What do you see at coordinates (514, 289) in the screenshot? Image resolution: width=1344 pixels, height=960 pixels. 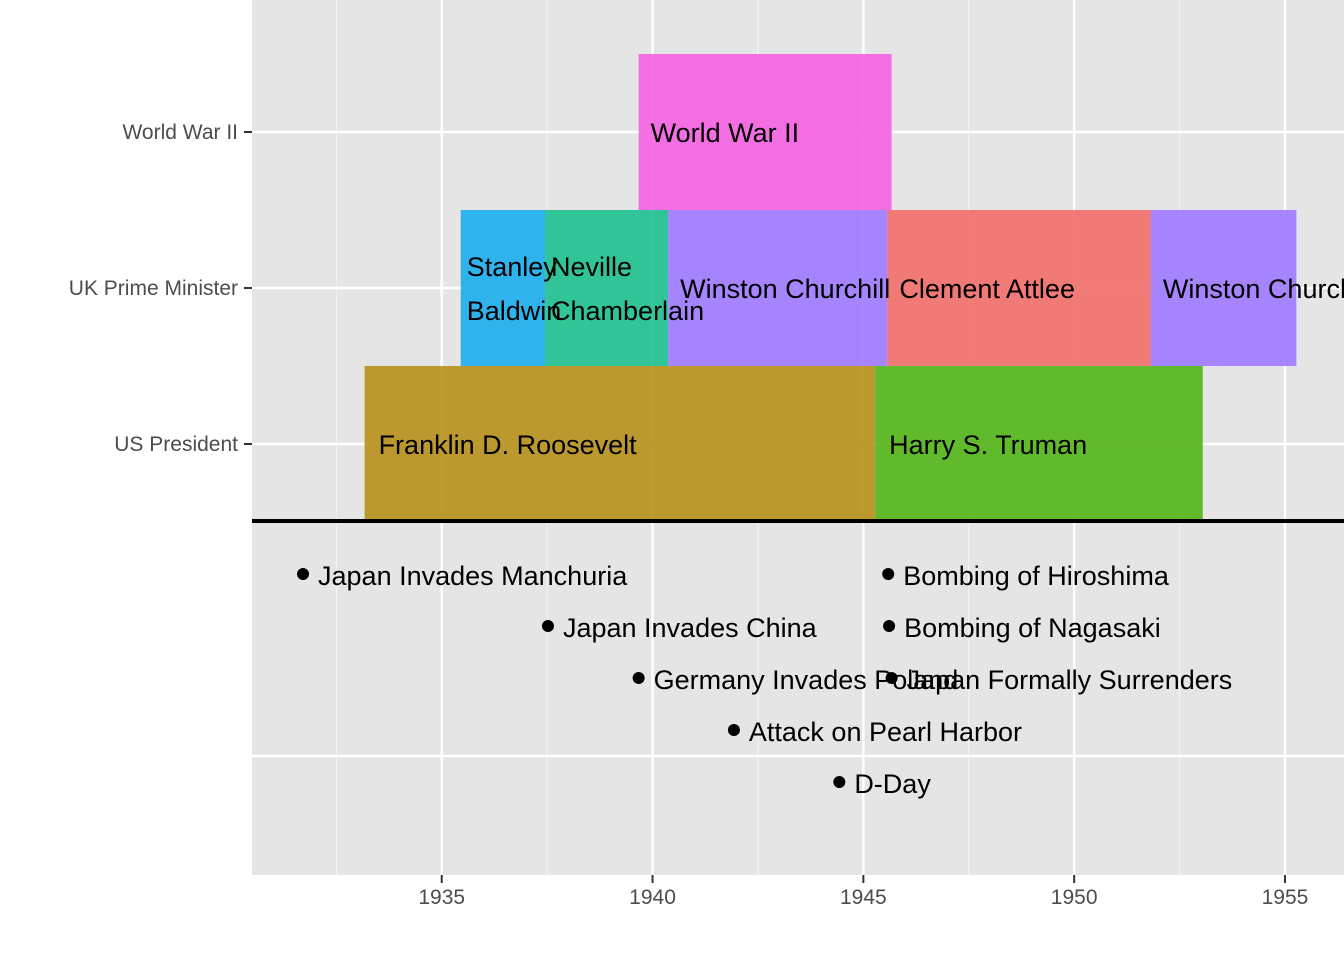 I see `period-label: Stanley Baldwin` at bounding box center [514, 289].